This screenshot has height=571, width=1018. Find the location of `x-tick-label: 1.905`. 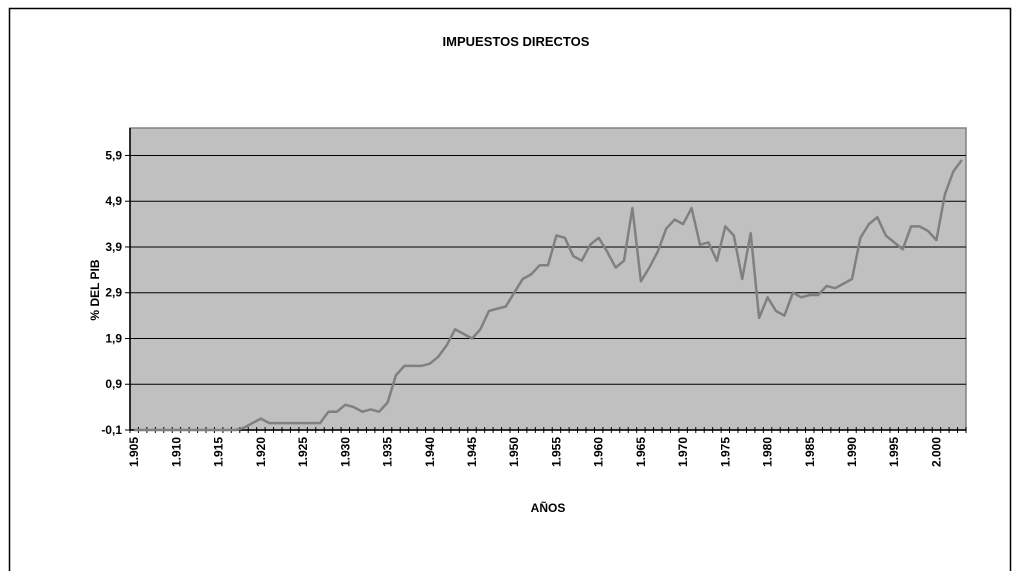

x-tick-label: 1.905 is located at coordinates (134, 452).